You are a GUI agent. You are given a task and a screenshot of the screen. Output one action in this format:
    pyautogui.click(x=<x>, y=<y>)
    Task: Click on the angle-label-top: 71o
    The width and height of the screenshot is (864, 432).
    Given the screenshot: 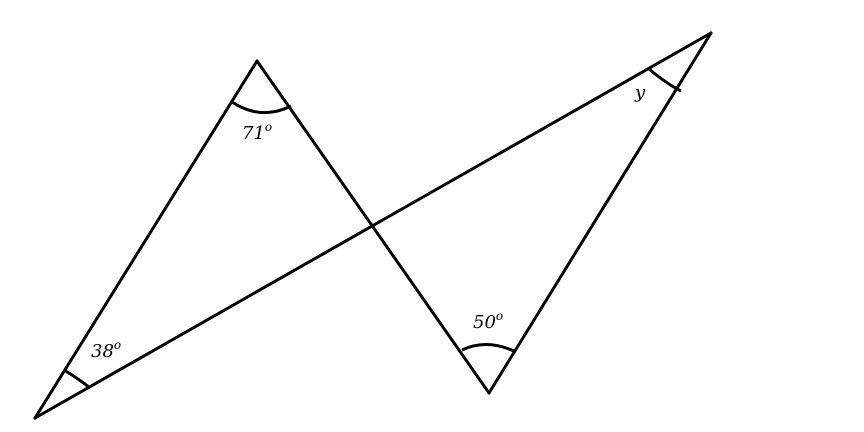 What is the action you would take?
    pyautogui.click(x=257, y=132)
    